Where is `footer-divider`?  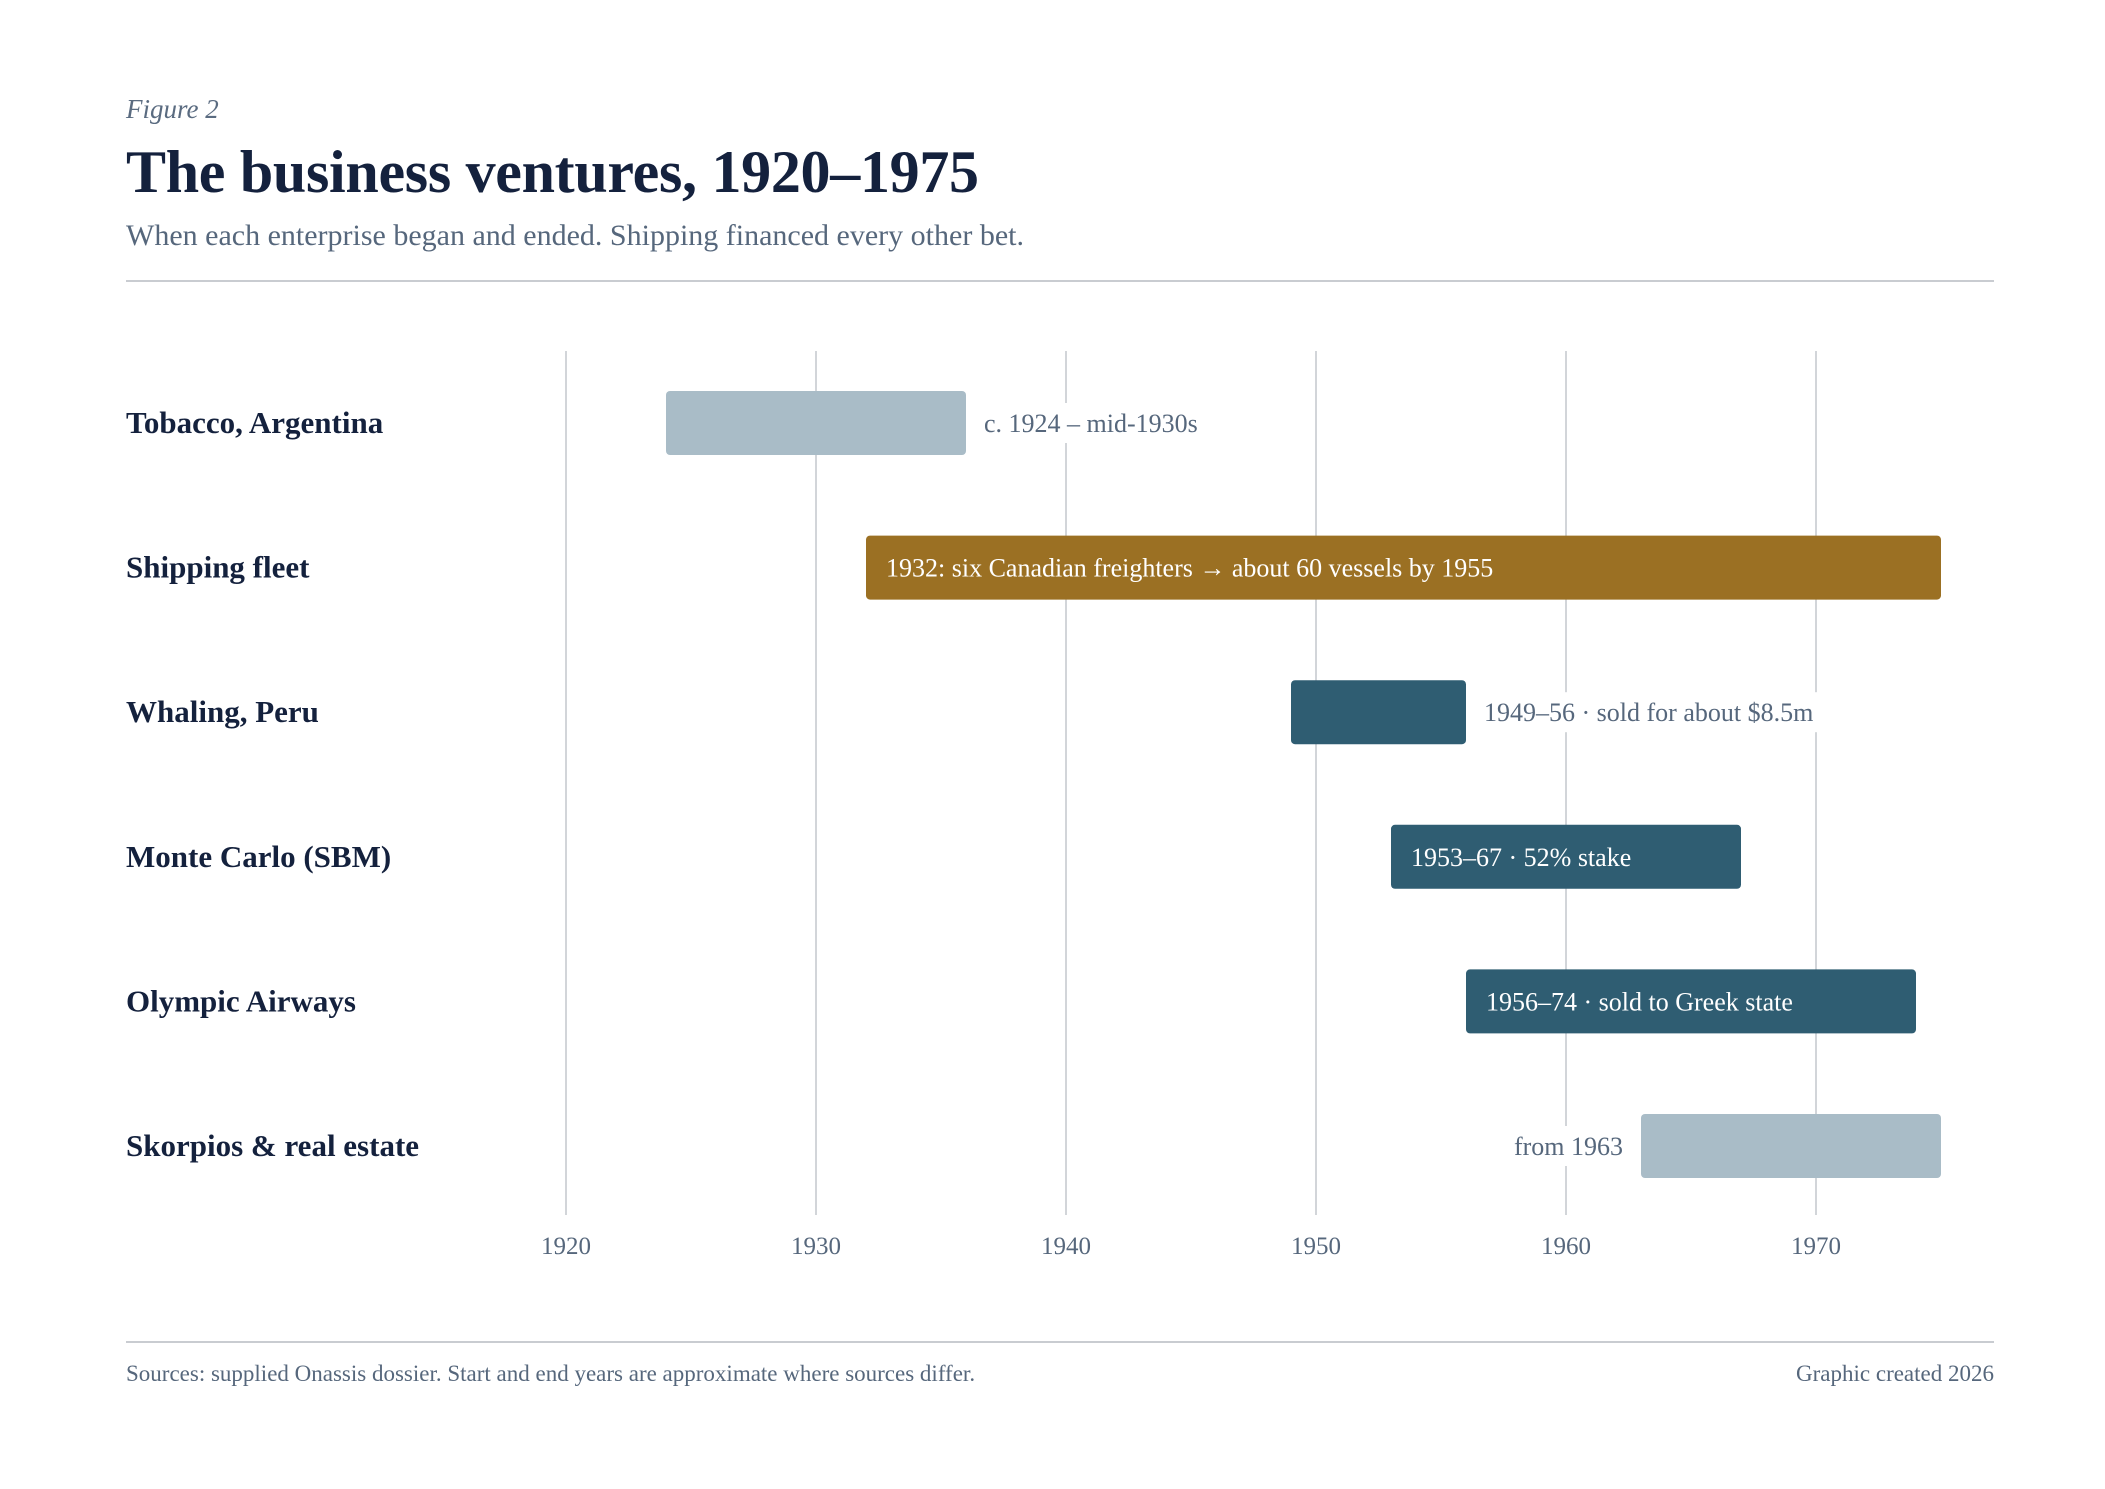
footer-divider is located at coordinates (1060, 1342).